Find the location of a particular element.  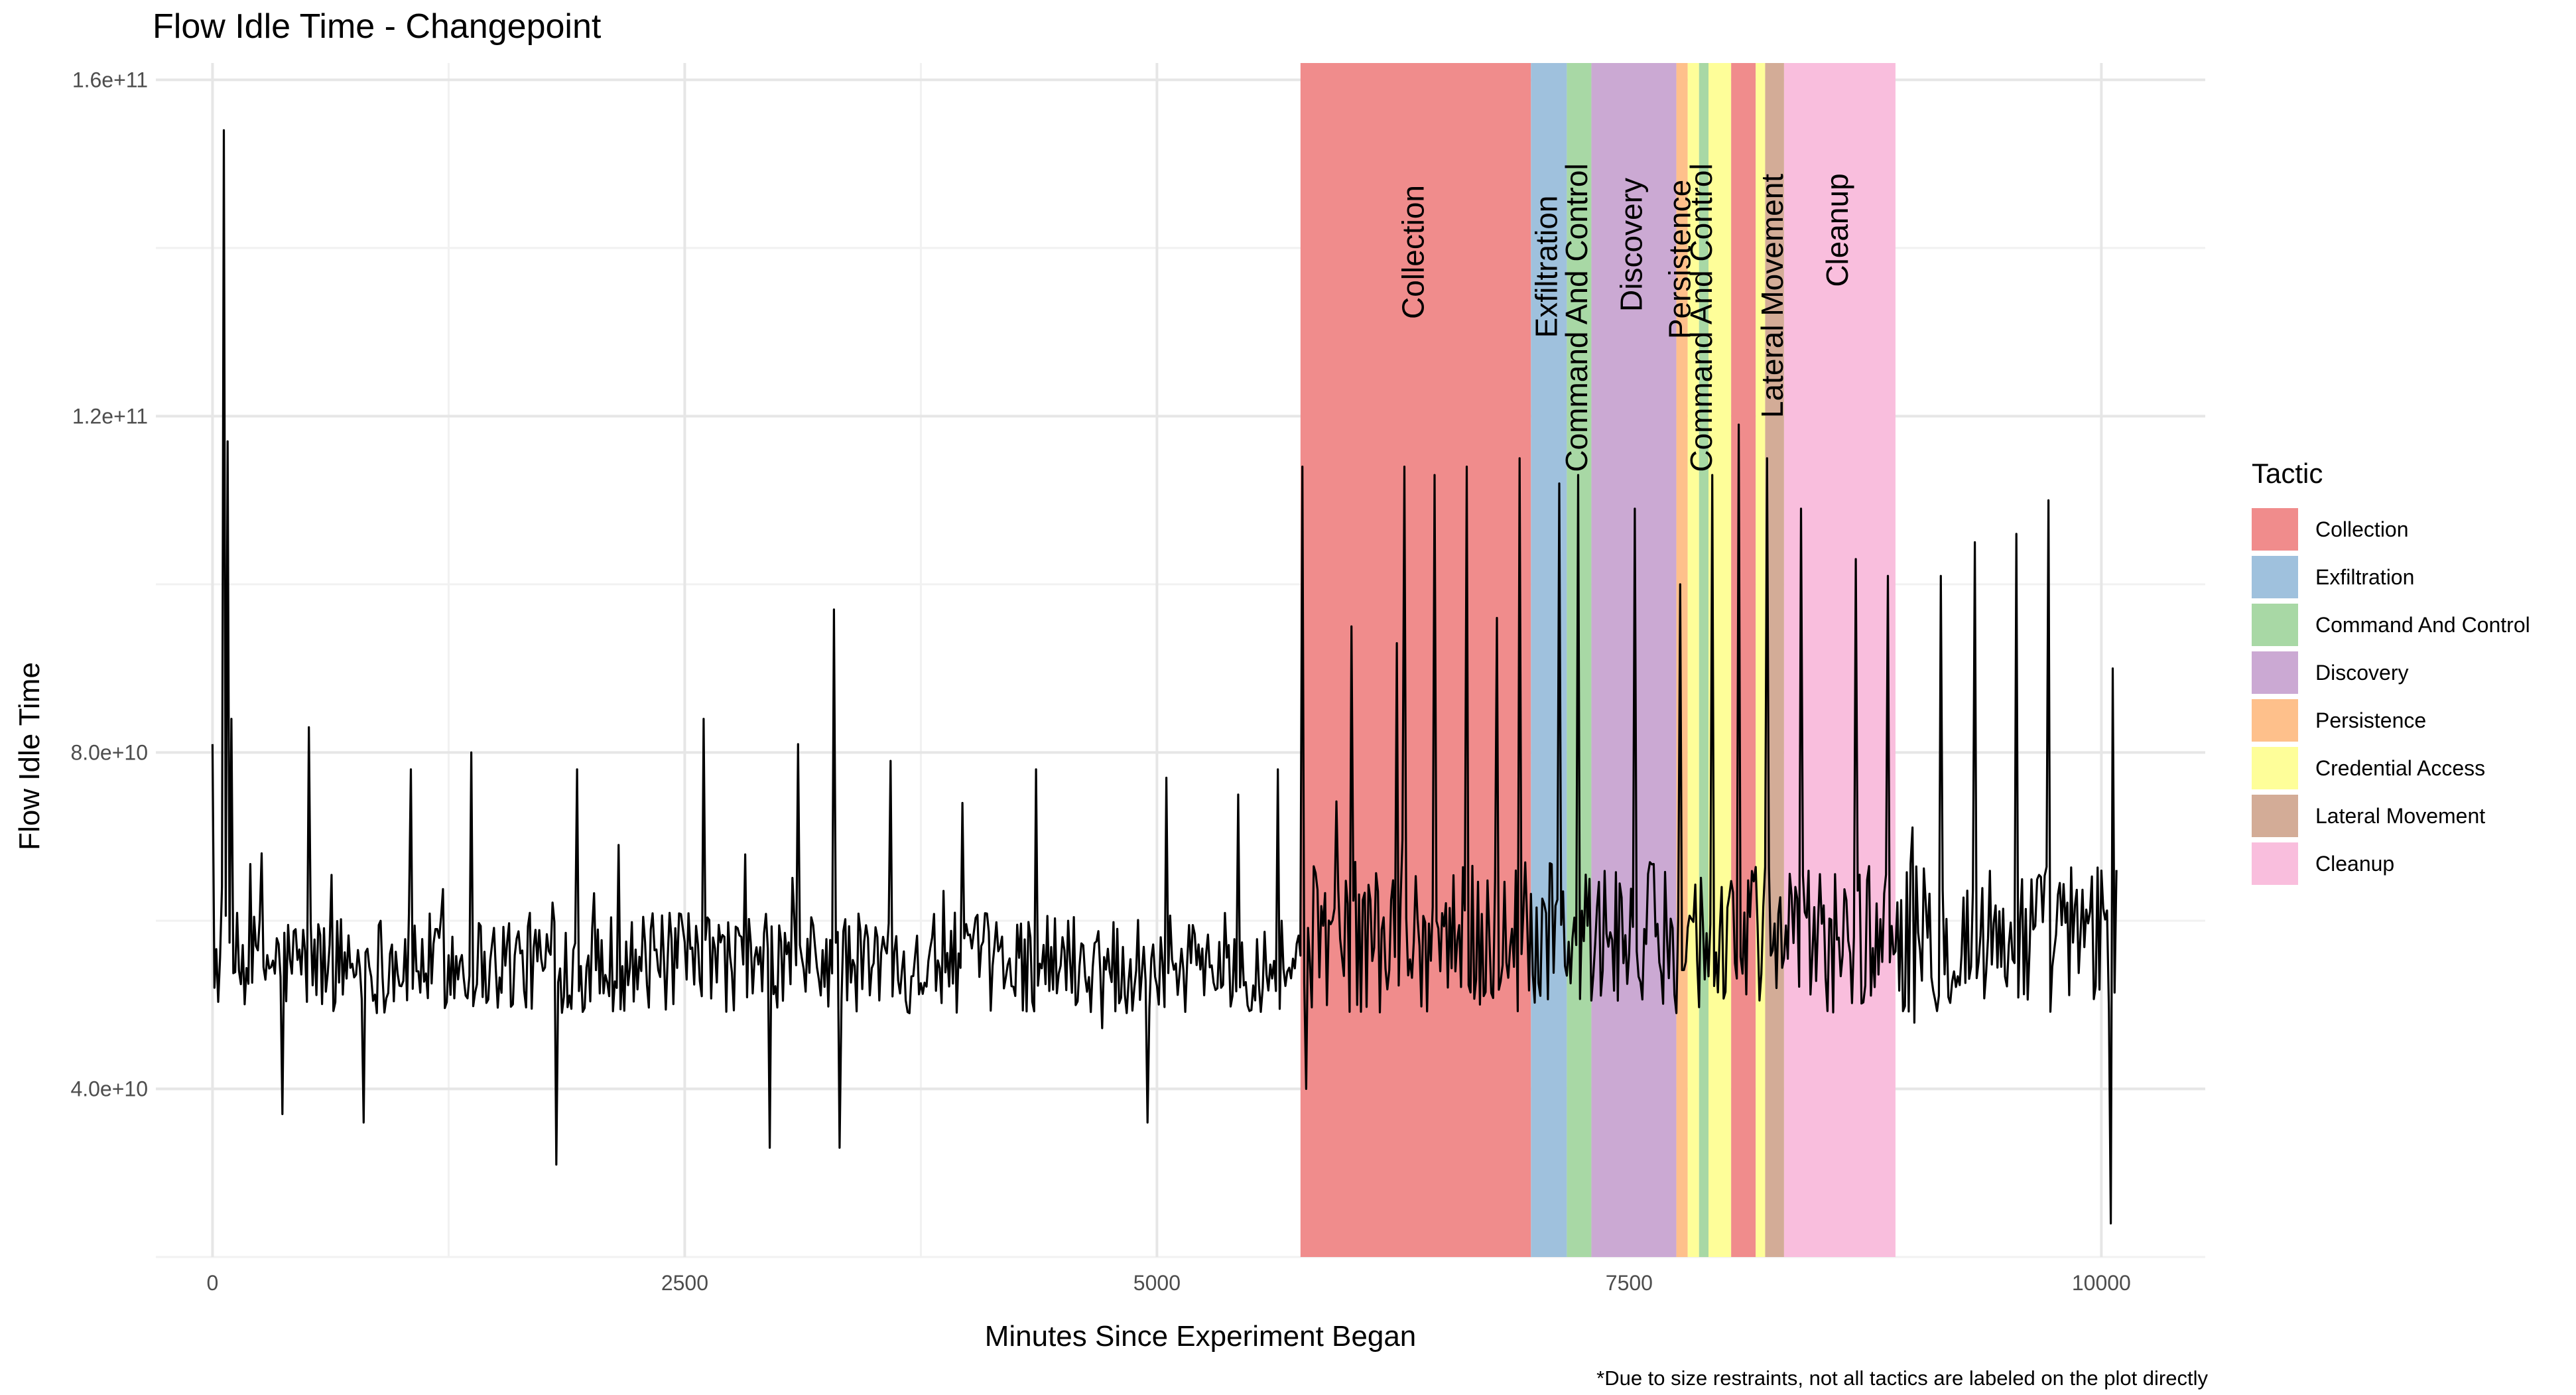

tactic-region-label: Lateral Movement is located at coordinates (1772, 296).